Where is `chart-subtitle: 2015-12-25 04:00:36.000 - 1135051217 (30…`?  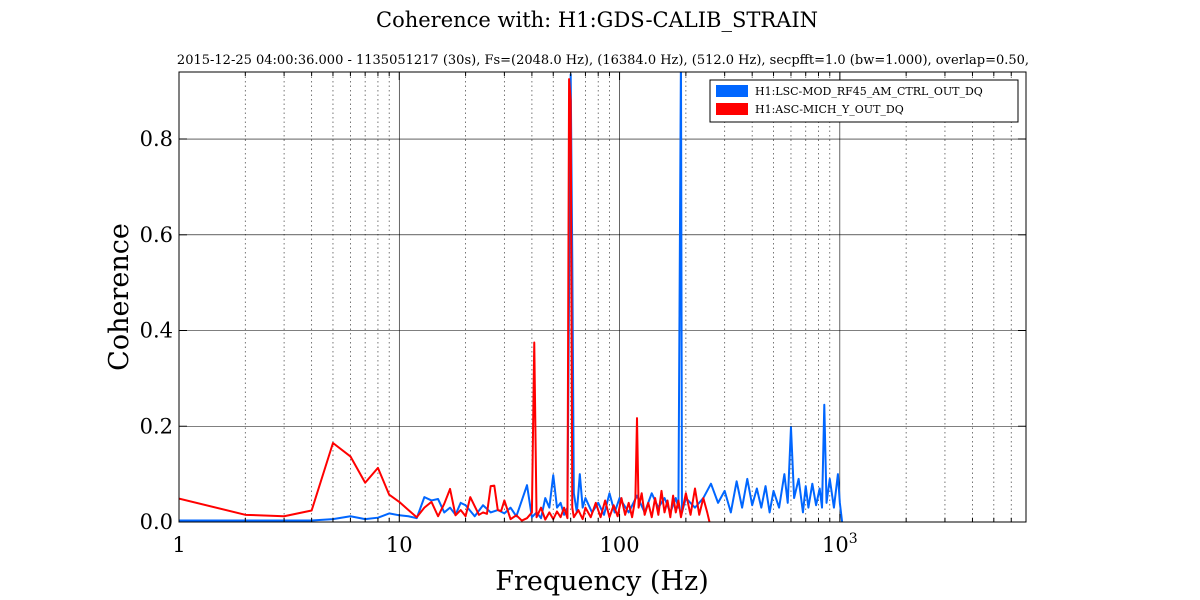 chart-subtitle: 2015-12-25 04:00:36.000 - 1135051217 (30… is located at coordinates (603, 60).